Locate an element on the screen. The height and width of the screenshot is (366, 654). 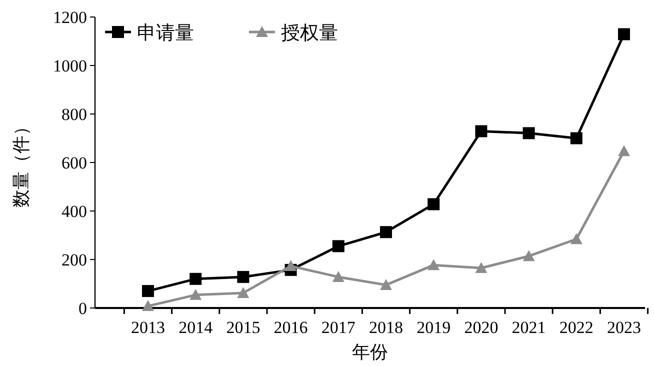
y-tick-label: 1200 is located at coordinates (70, 17).